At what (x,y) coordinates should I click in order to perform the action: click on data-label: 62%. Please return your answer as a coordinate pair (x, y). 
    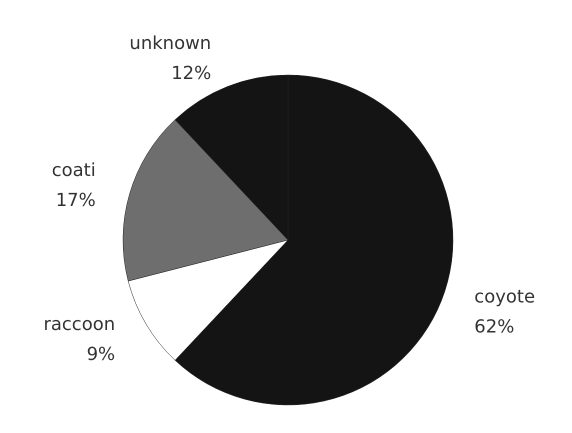
    Looking at the image, I should click on (494, 327).